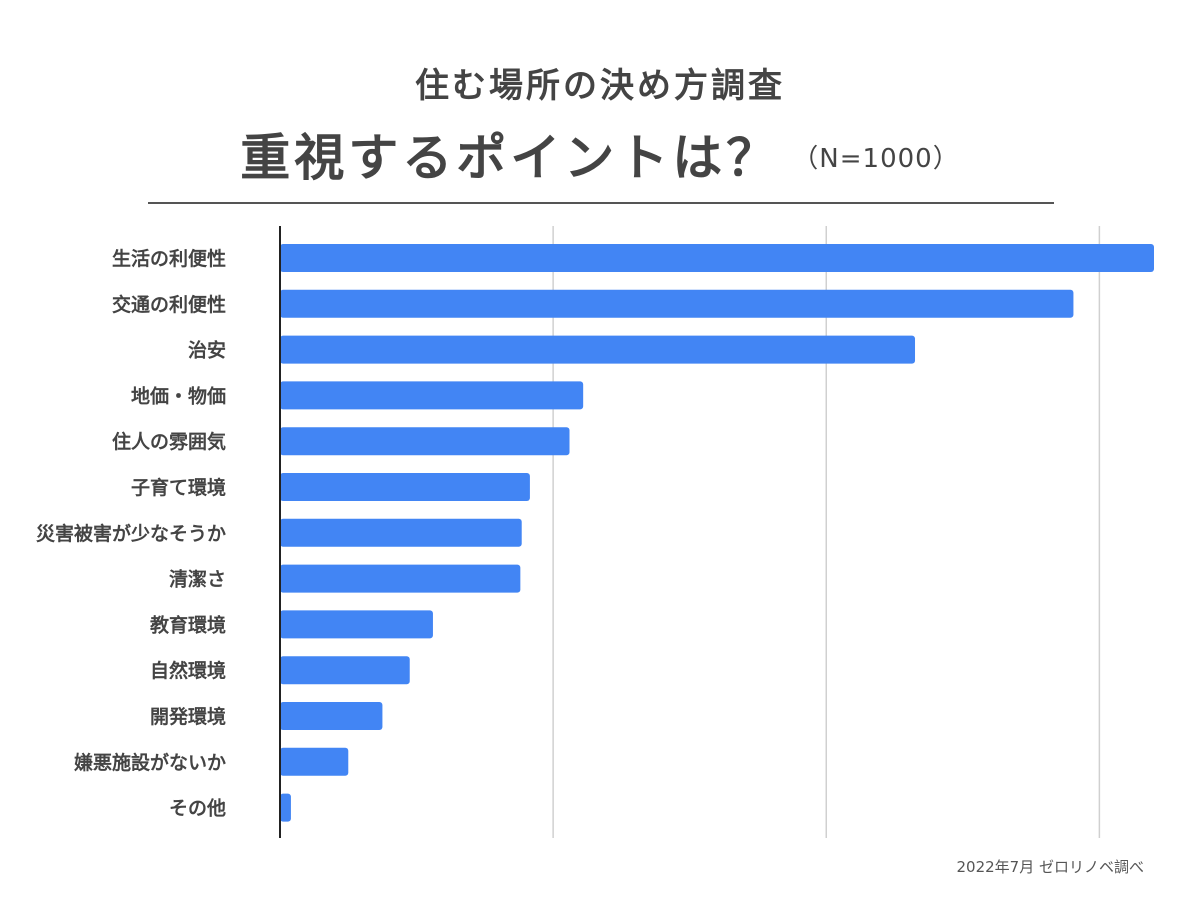  Describe the element at coordinates (188, 624) in the screenshot. I see `category-label: 教育環境` at that location.